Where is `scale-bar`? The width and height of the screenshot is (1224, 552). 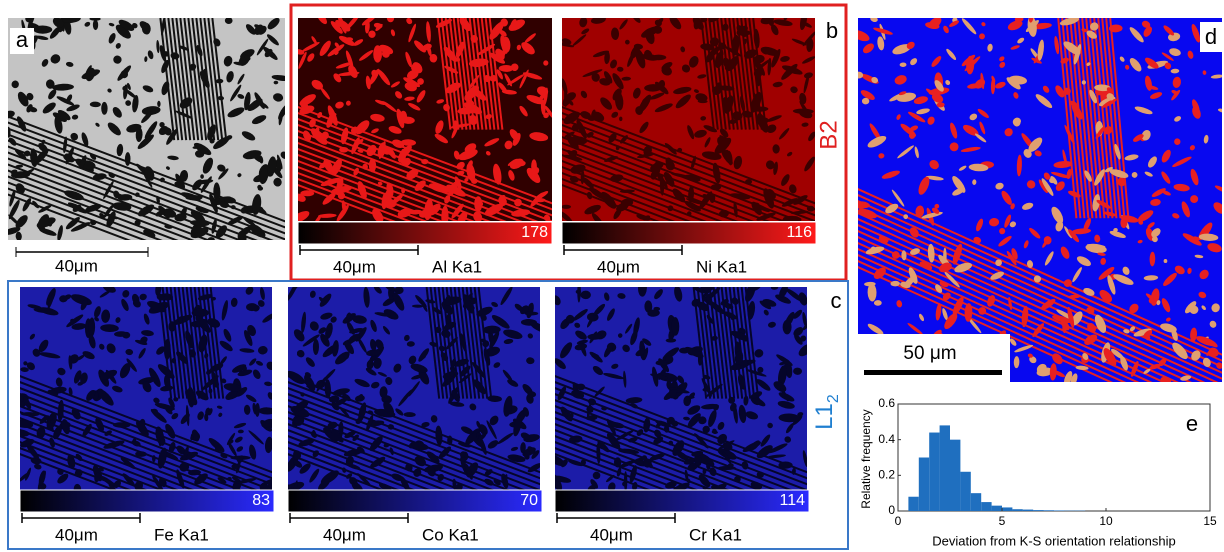
scale-bar is located at coordinates (81, 518).